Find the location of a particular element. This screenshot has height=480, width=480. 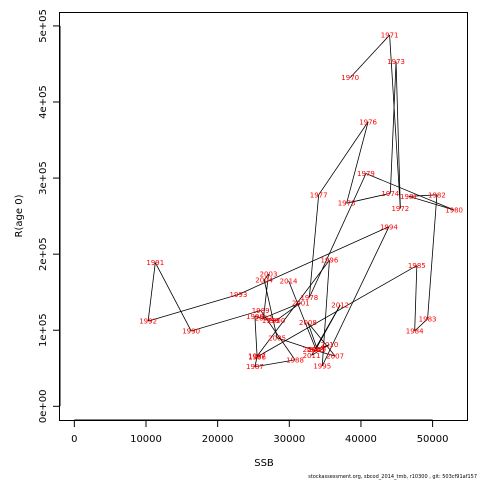

x-tick-label: 20000 is located at coordinates (218, 439).